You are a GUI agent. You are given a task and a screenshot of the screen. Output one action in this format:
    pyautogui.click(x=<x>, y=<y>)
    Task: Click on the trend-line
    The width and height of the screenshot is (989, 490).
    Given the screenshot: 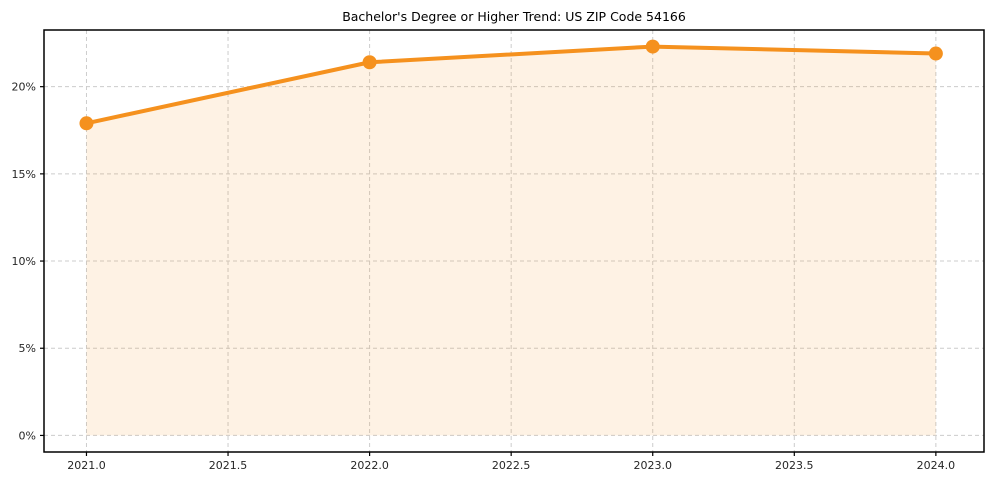 What is the action you would take?
    pyautogui.click(x=511, y=85)
    